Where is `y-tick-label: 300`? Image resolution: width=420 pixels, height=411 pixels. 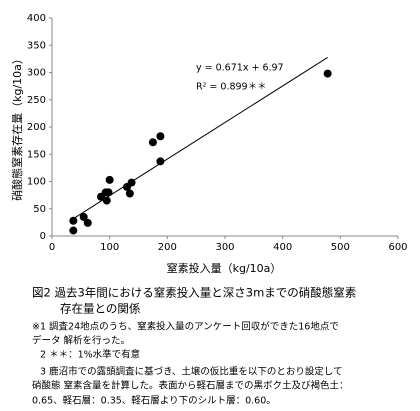
y-tick-label: 300 is located at coordinates (36, 73).